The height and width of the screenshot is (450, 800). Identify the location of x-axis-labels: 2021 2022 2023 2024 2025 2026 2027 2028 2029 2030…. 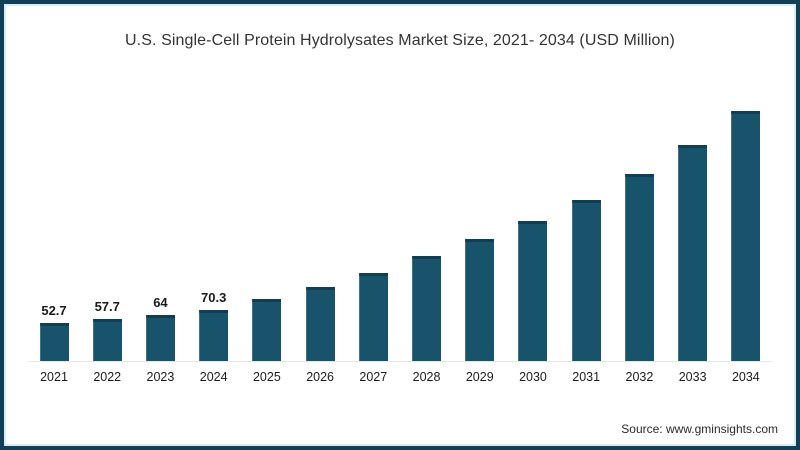
(400, 373).